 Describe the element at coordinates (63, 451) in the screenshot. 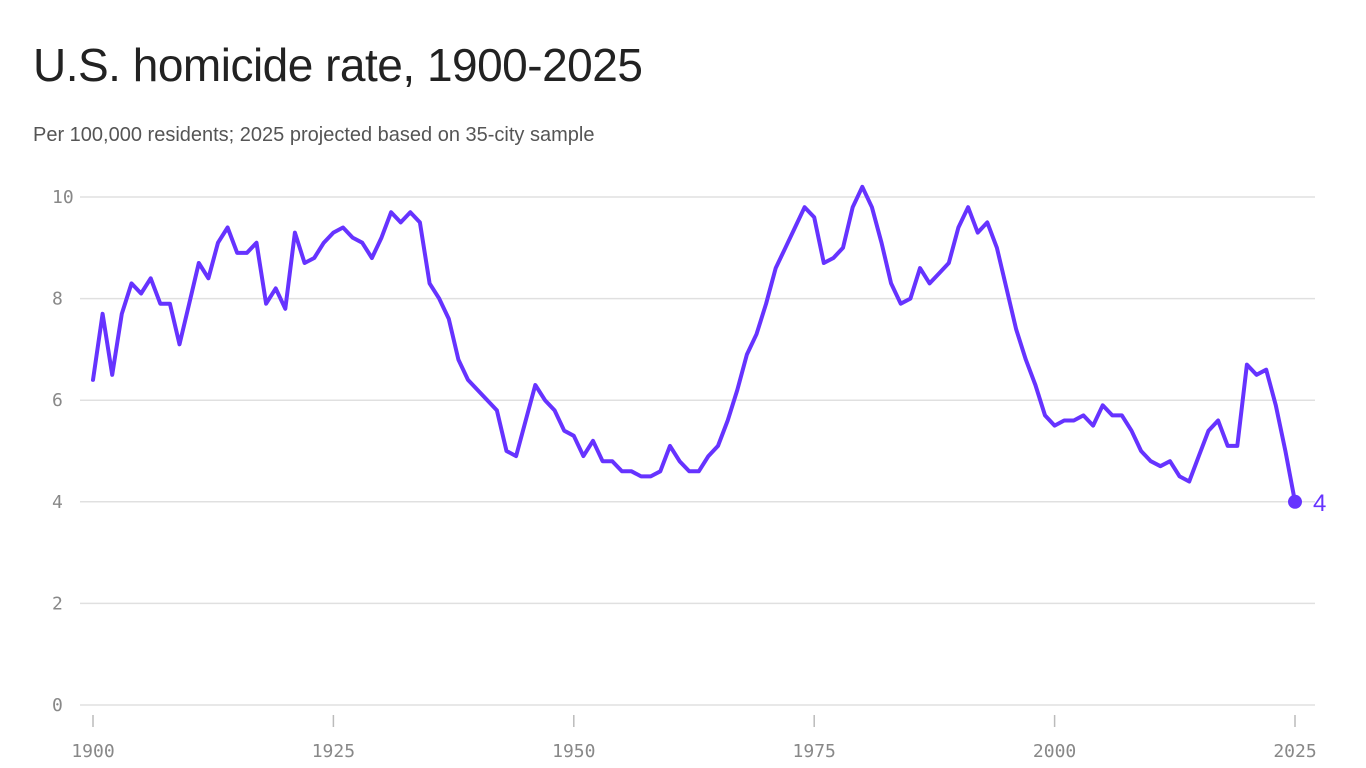

I see `y-axis-ticks: 0 2 4 6 8 10` at that location.